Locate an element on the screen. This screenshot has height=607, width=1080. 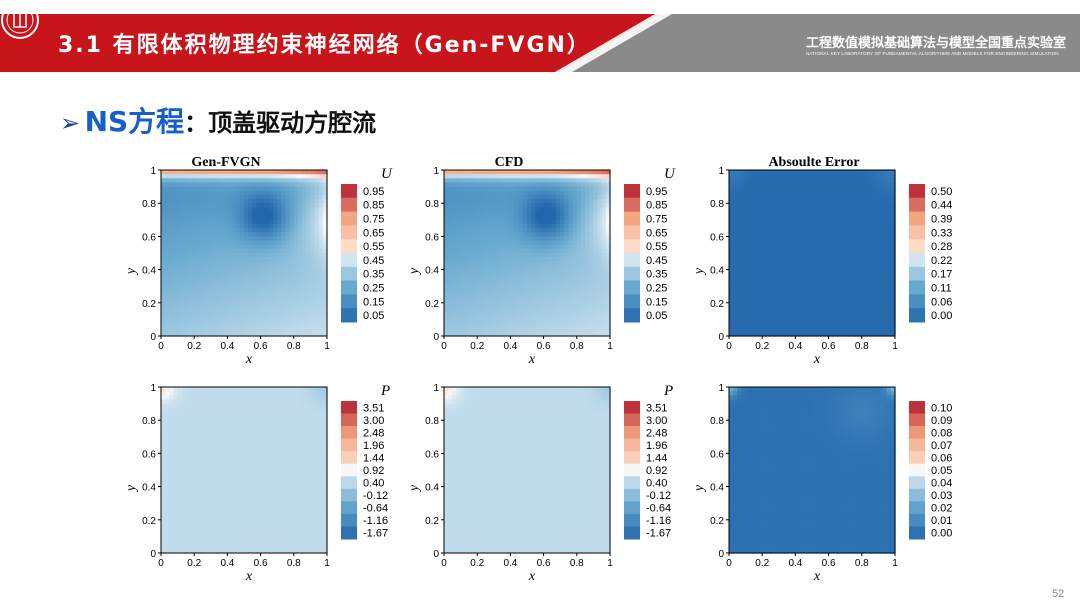
section-subtitle: ：顶盖驱动方腔流 is located at coordinates (280, 123).